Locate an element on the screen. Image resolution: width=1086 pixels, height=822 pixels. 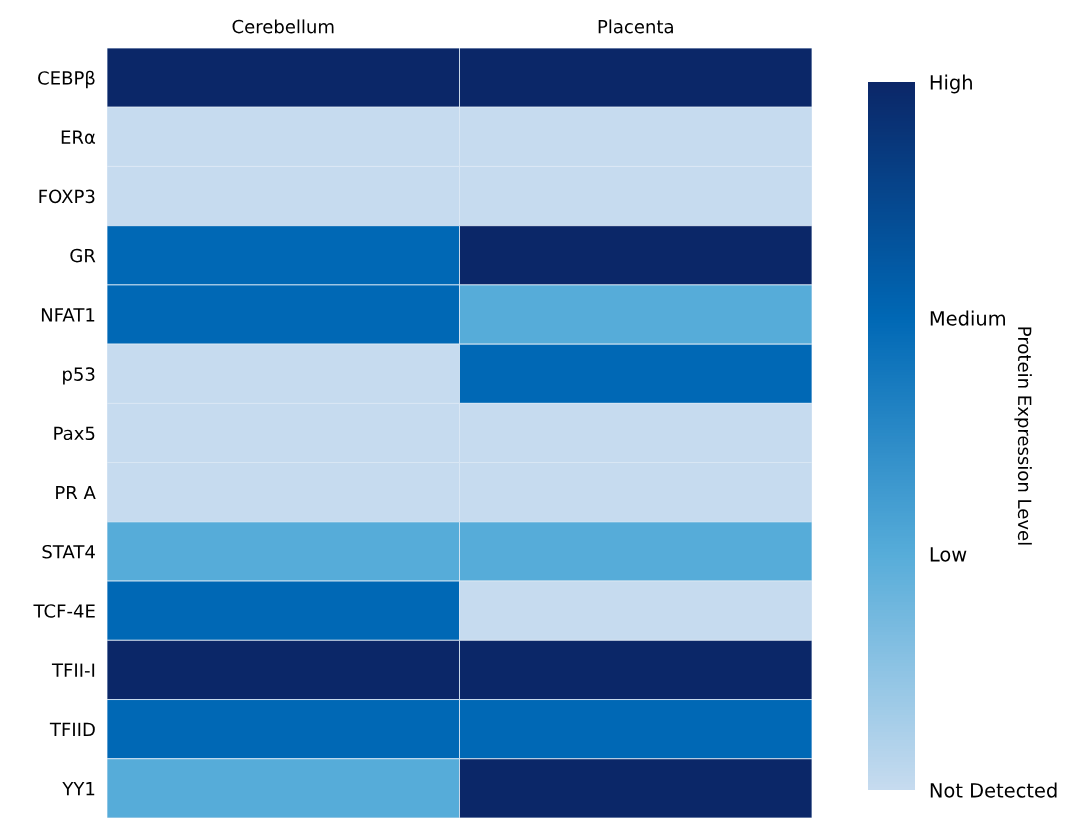
y-tick-label: TCF-4E is located at coordinates (64, 611).